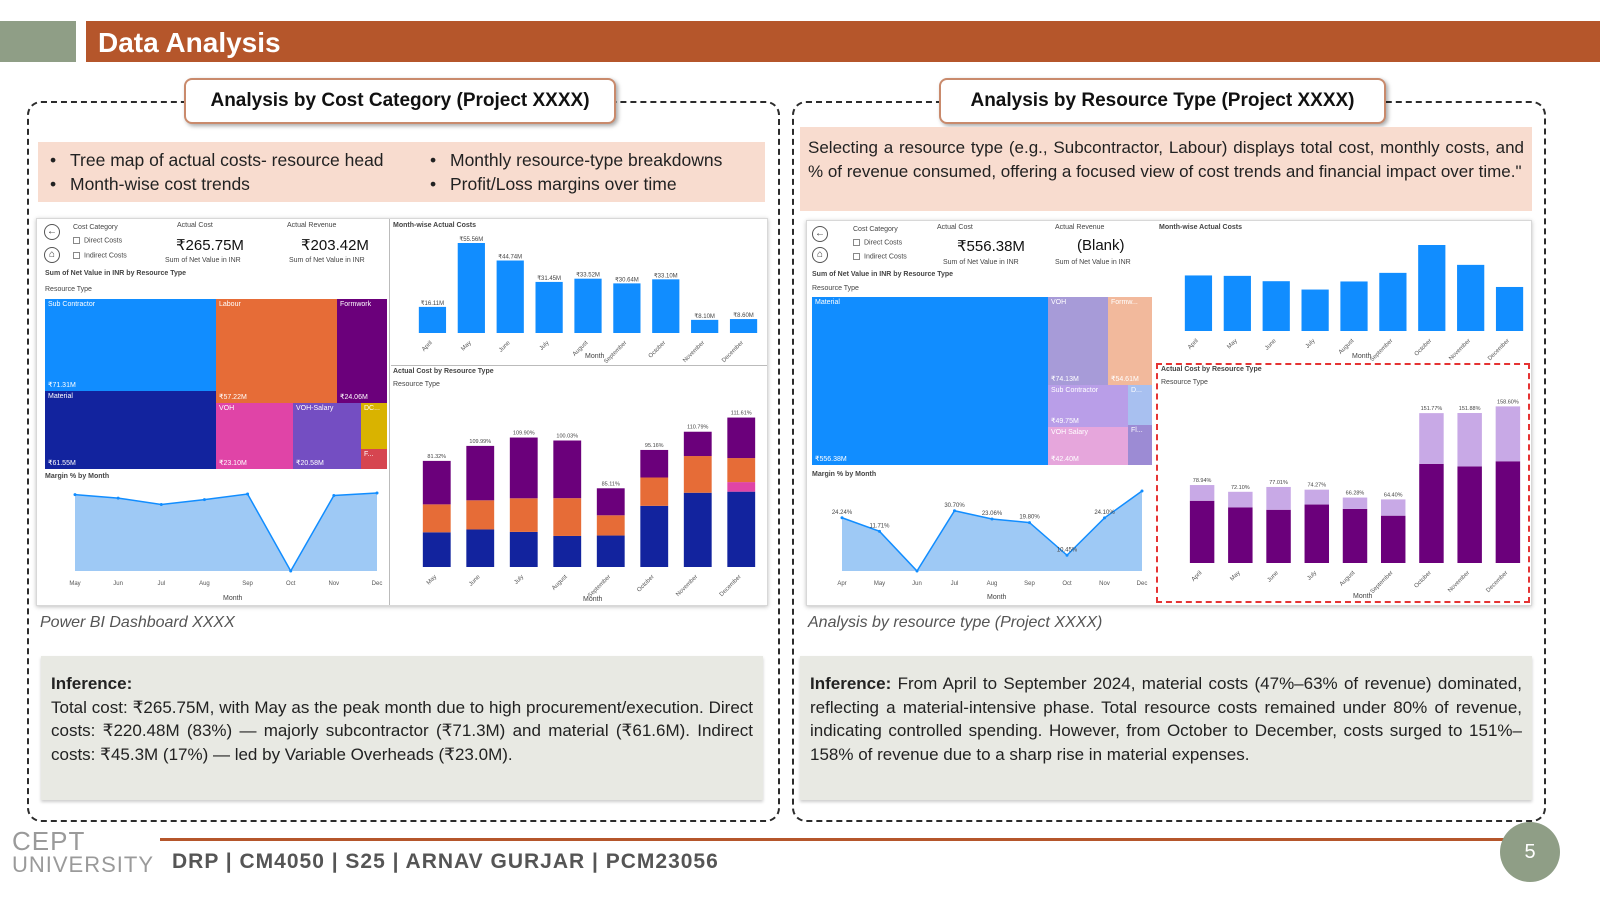 This screenshot has width=1600, height=900. What do you see at coordinates (254, 436) in the screenshot?
I see `treemap-tile: VOH ₹23.10M` at bounding box center [254, 436].